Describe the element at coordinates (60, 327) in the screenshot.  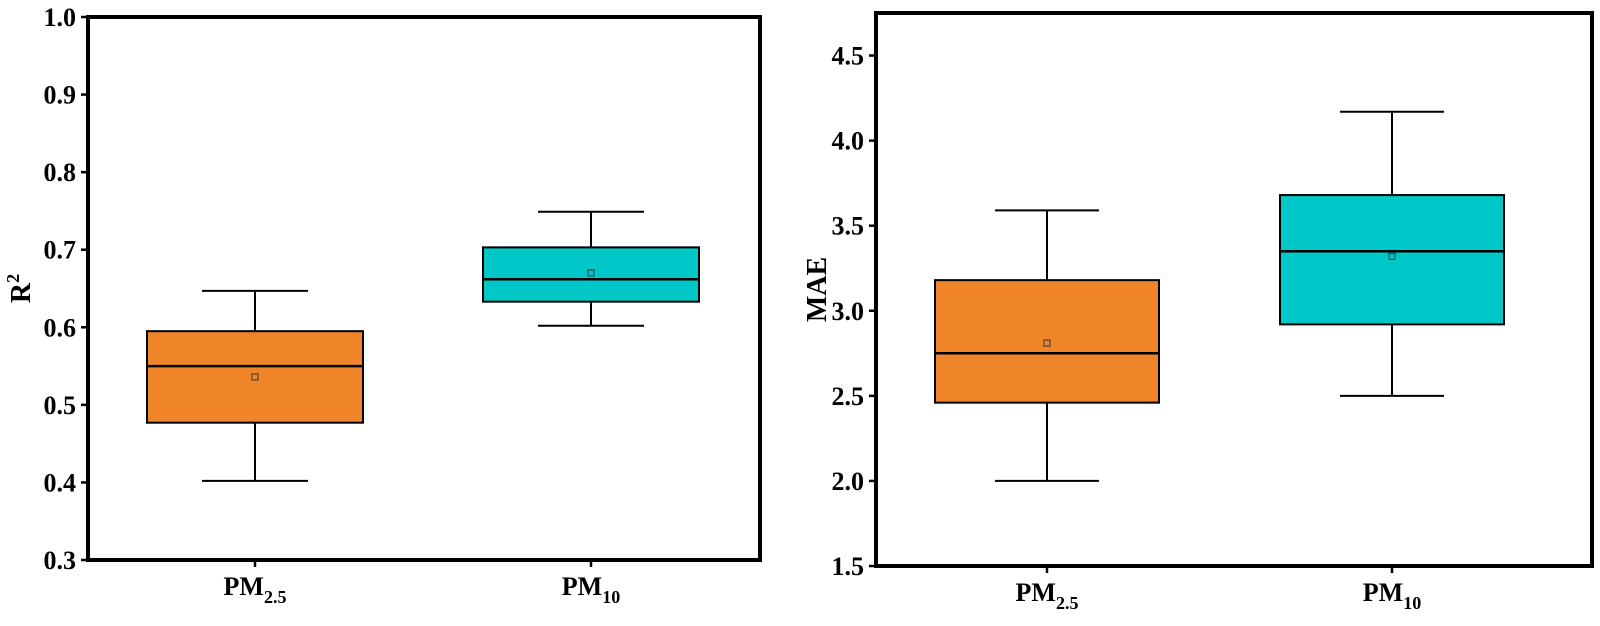
I see `y-tick-label: 0.6` at that location.